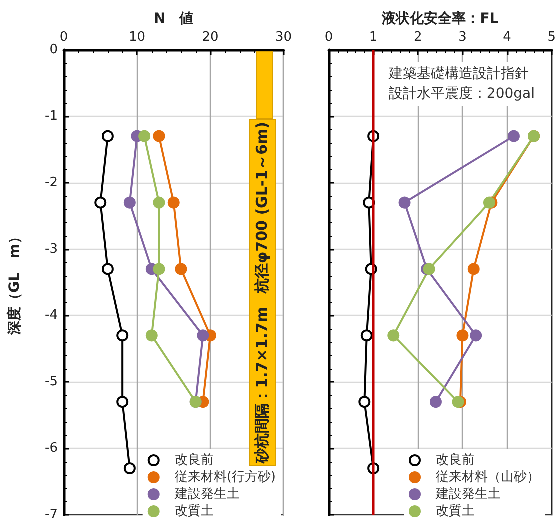 The height and width of the screenshot is (531, 559). I want to click on x-tick-label: 20, so click(210, 37).